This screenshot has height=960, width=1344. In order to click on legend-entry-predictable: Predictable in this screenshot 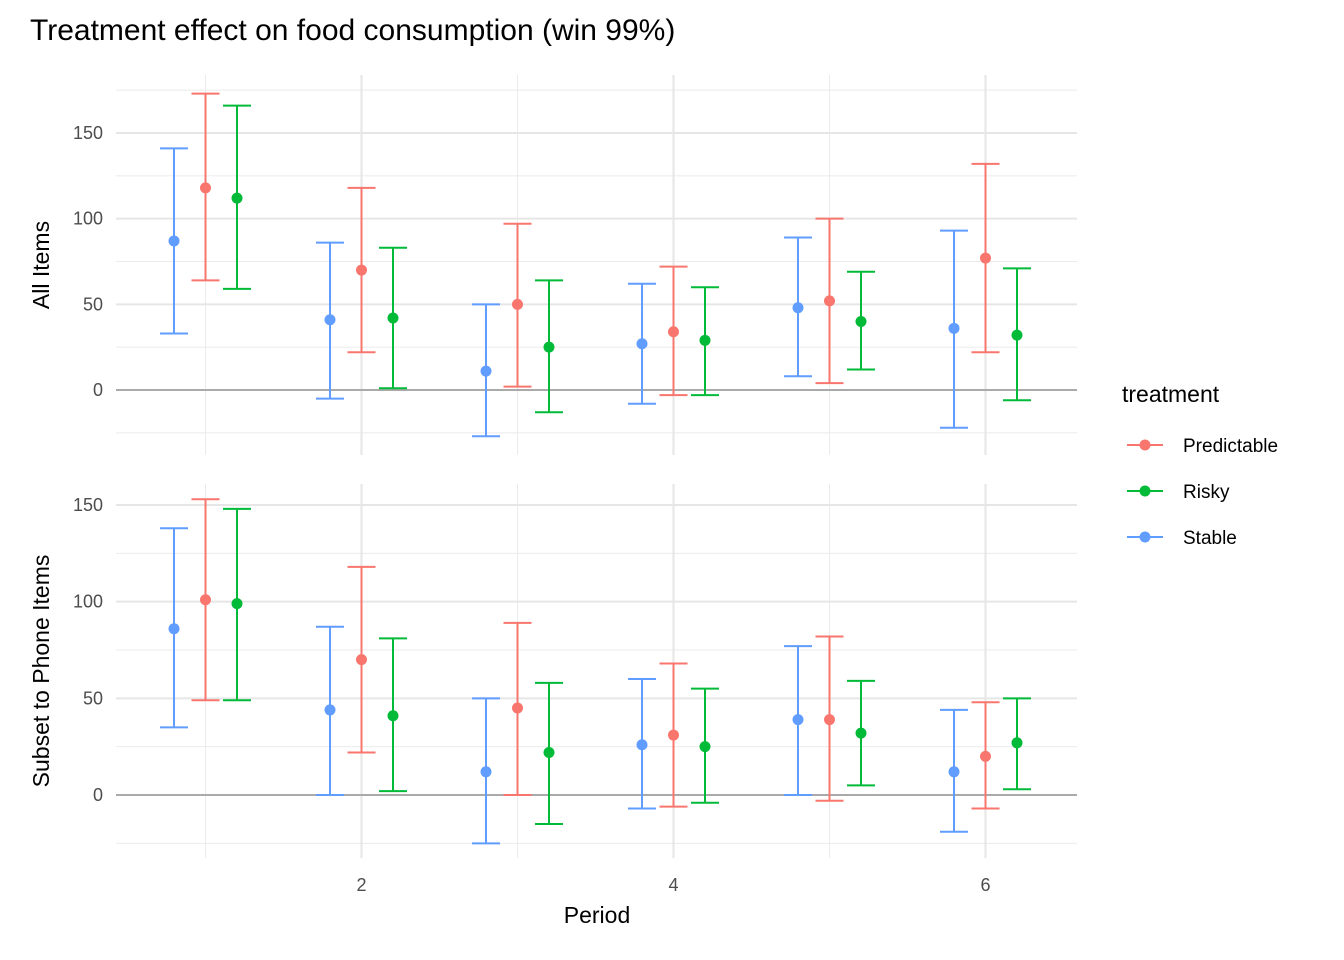, I will do `click(1202, 446)`.